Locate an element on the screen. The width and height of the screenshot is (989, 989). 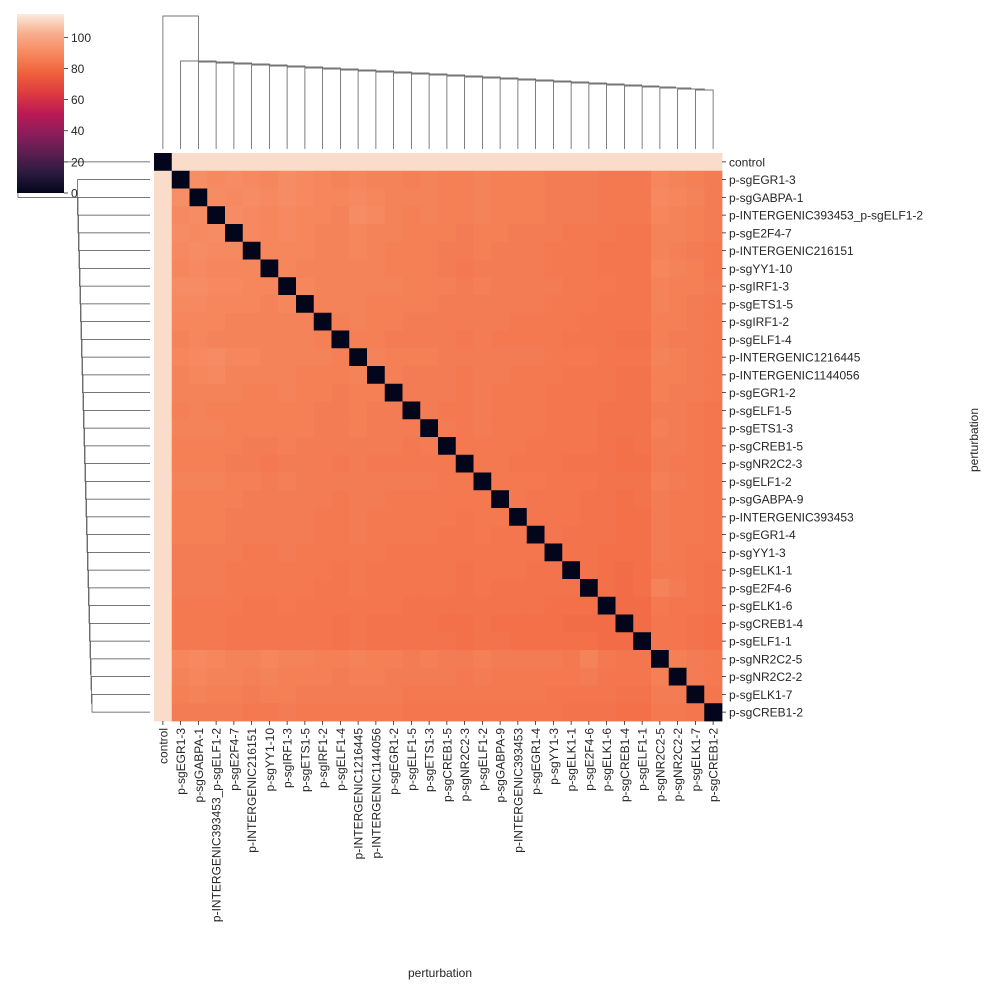
column-tick-label: p-INTERGENIC393453_p-sgELF1-2 is located at coordinates (217, 825).